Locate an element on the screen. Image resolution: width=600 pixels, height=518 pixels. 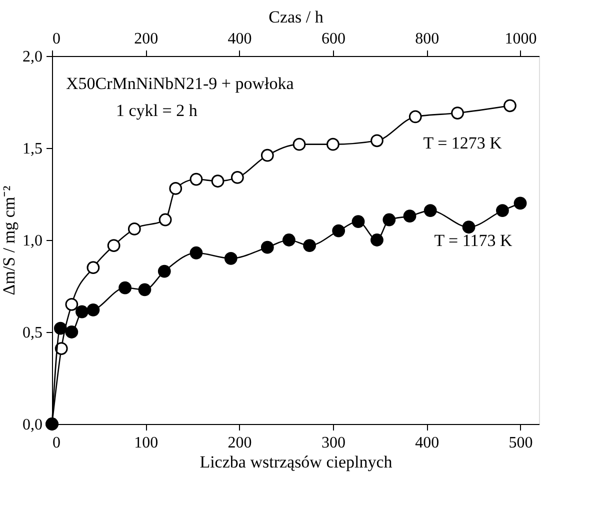
annotation: 1 cykl = 2 h is located at coordinates (157, 110).